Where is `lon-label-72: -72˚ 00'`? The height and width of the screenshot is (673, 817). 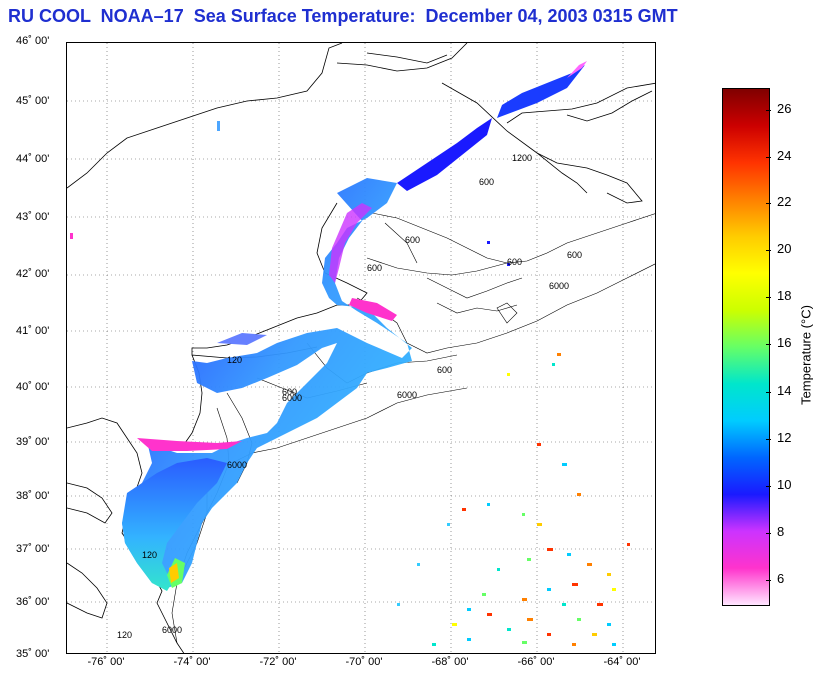 lon-label-72: -72˚ 00' is located at coordinates (278, 662).